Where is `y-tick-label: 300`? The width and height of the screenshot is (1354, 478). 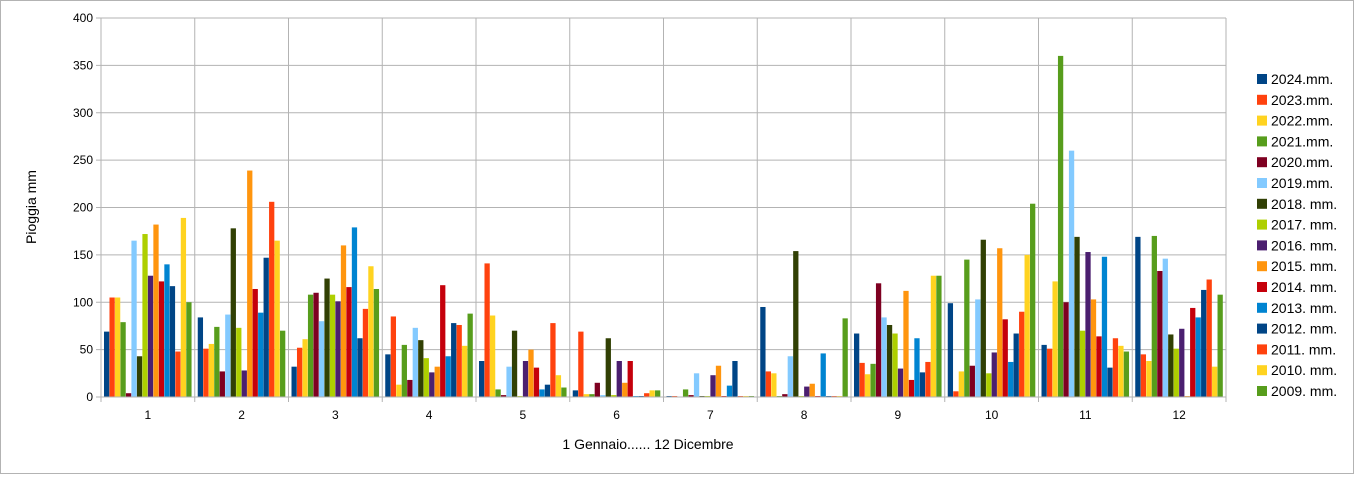 y-tick-label: 300 is located at coordinates (83, 113).